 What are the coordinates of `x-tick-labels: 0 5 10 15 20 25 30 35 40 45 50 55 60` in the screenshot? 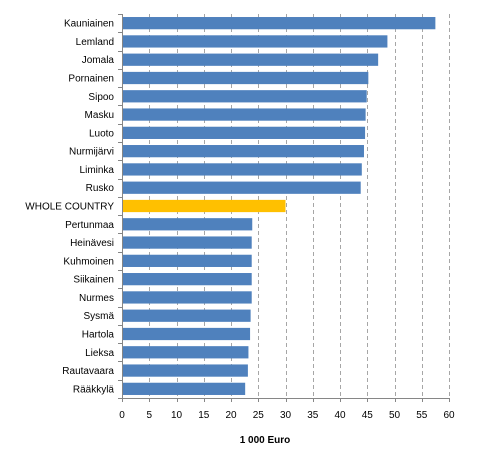 It's located at (287, 415).